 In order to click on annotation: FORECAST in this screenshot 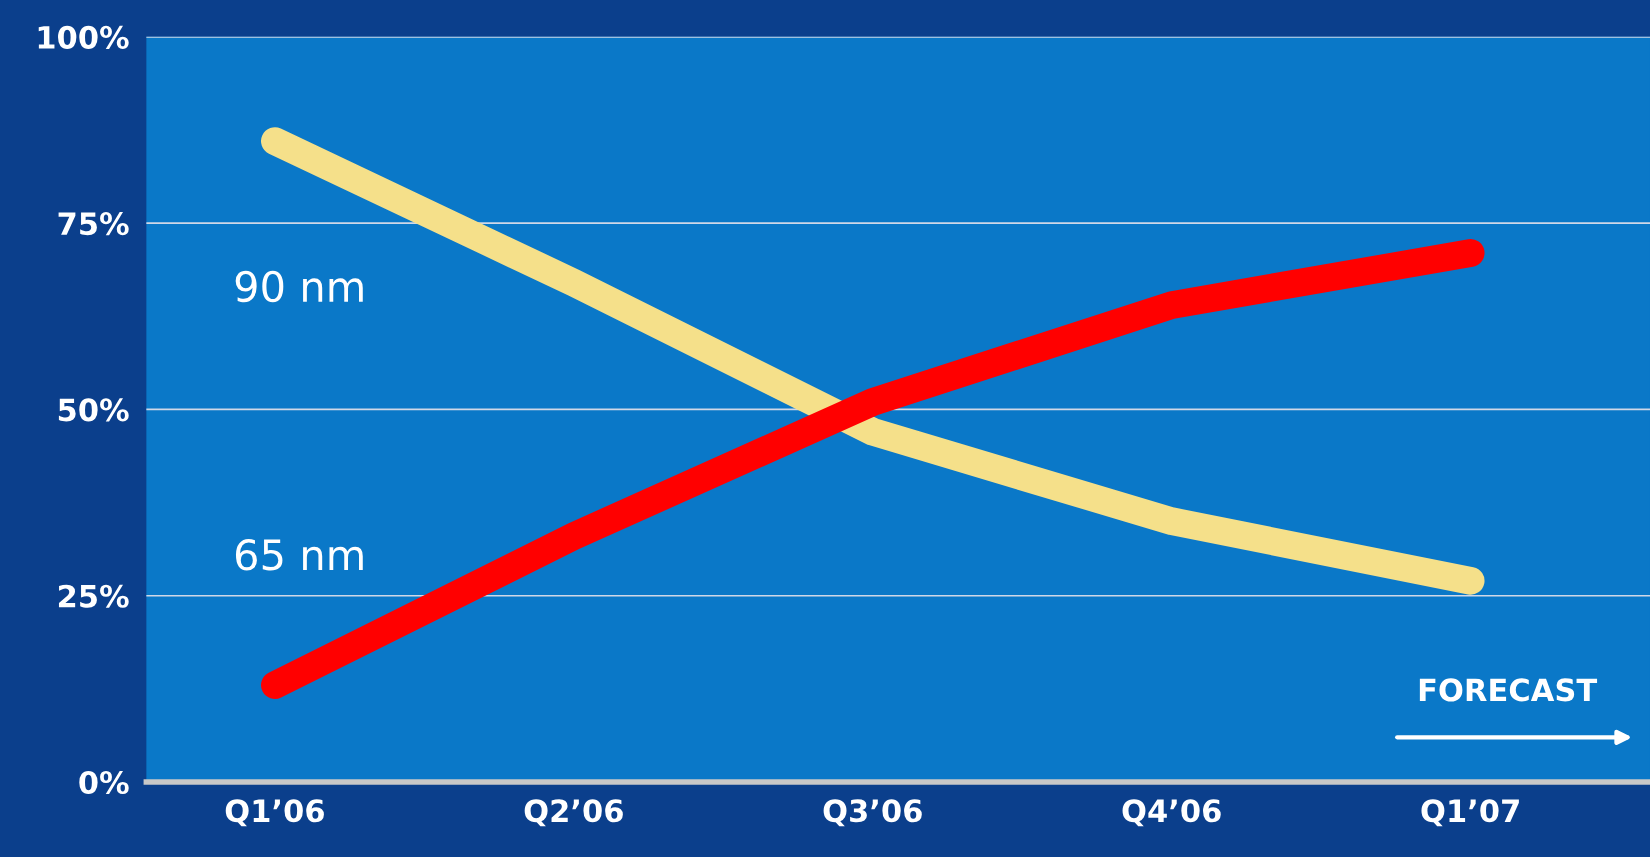, I will do `click(1508, 690)`.